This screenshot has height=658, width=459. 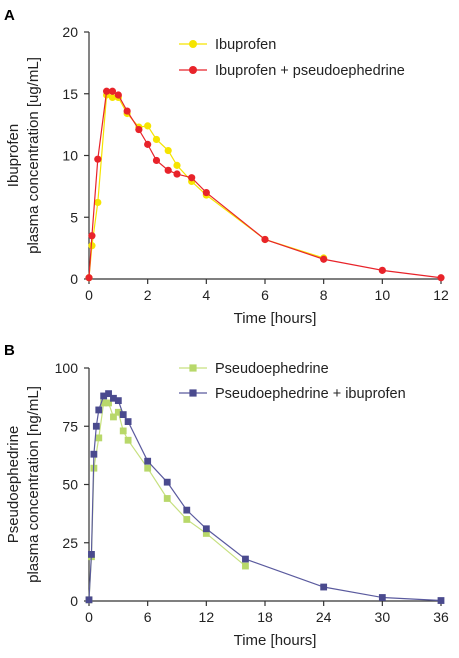 I want to click on y-axis-title-line: plasma concentration [ug/mL], so click(x=33, y=155).